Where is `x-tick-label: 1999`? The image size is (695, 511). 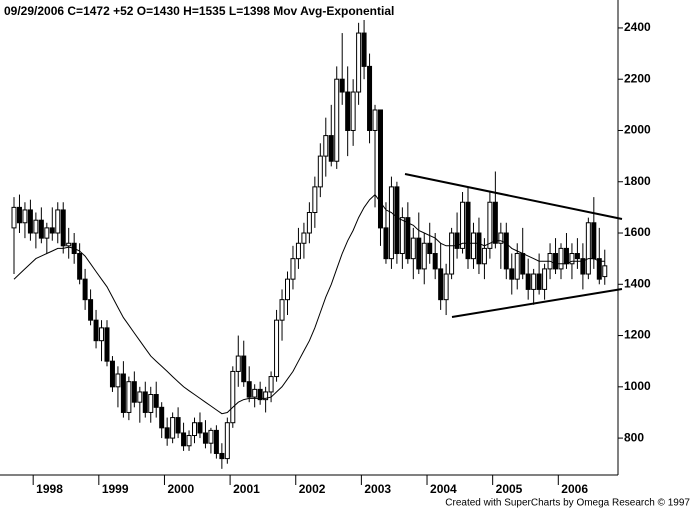 x-tick-label: 1999 is located at coordinates (115, 489).